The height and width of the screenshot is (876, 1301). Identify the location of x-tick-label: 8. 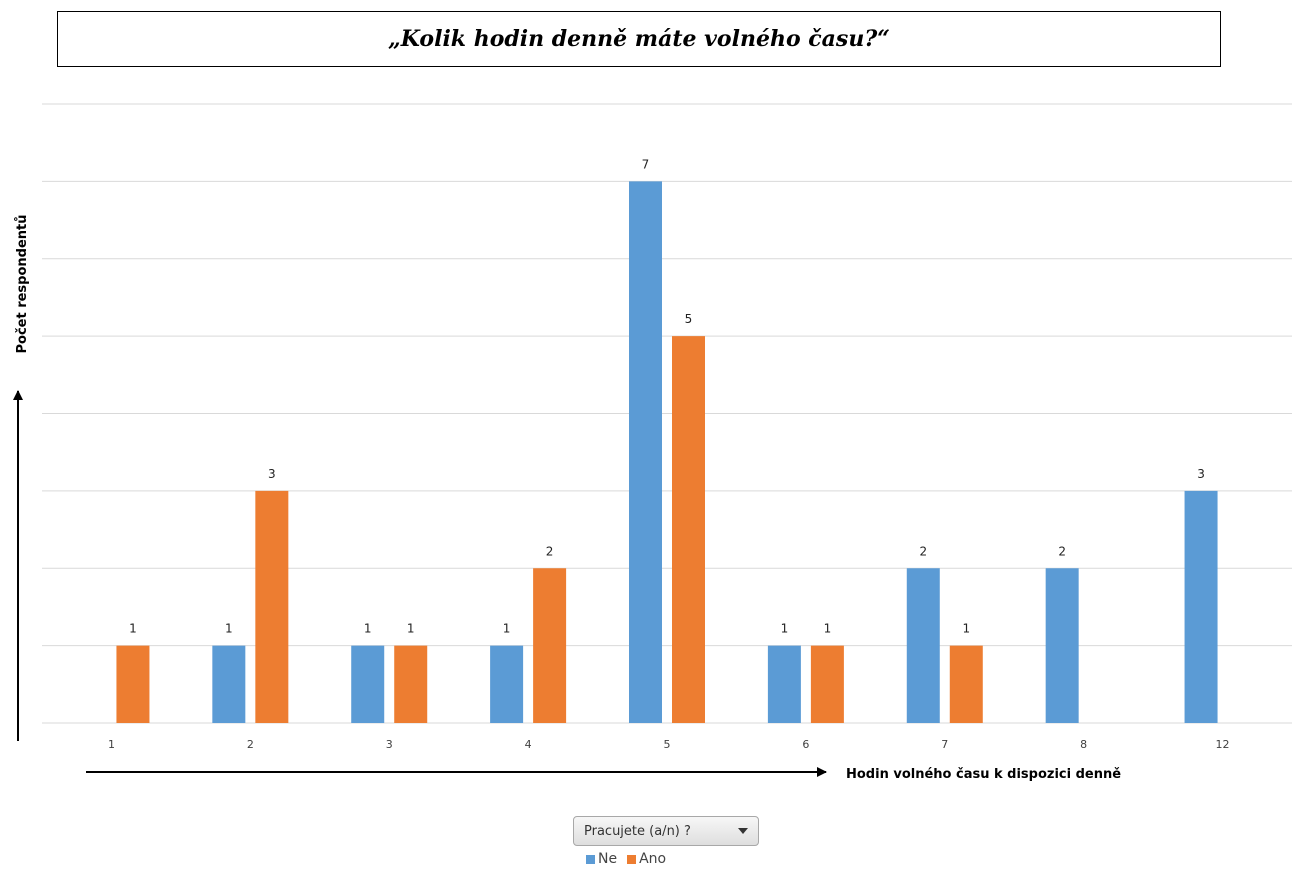
(1083, 744).